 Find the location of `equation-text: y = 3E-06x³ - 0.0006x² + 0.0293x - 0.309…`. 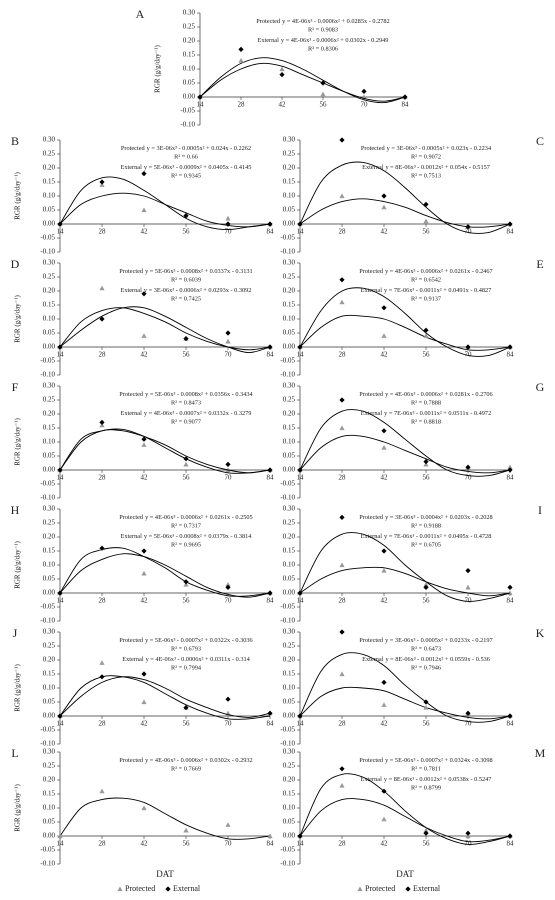

equation-text: y = 3E-06x³ - 0.0006x² + 0.0293x - 0.309… is located at coordinates (198, 290).